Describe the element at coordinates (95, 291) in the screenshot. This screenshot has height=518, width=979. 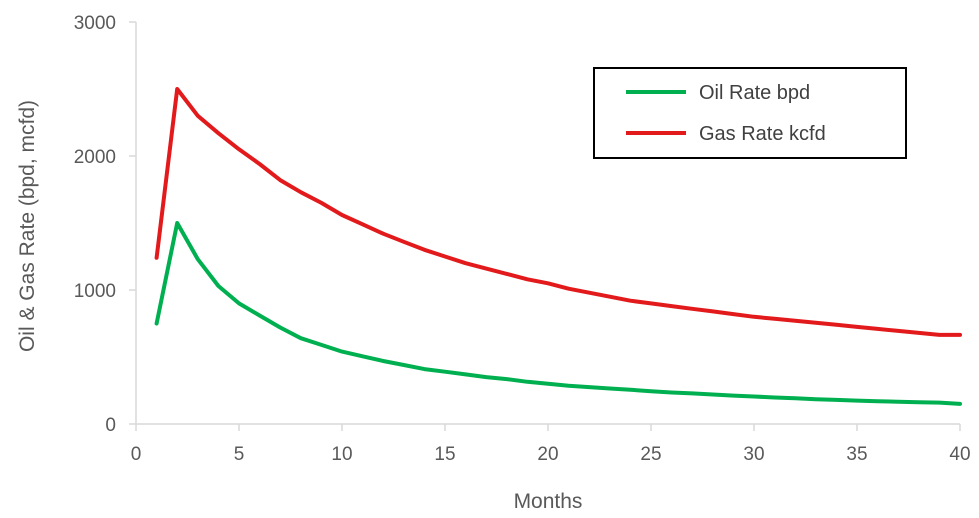
I see `y-tick-label: 1000` at that location.